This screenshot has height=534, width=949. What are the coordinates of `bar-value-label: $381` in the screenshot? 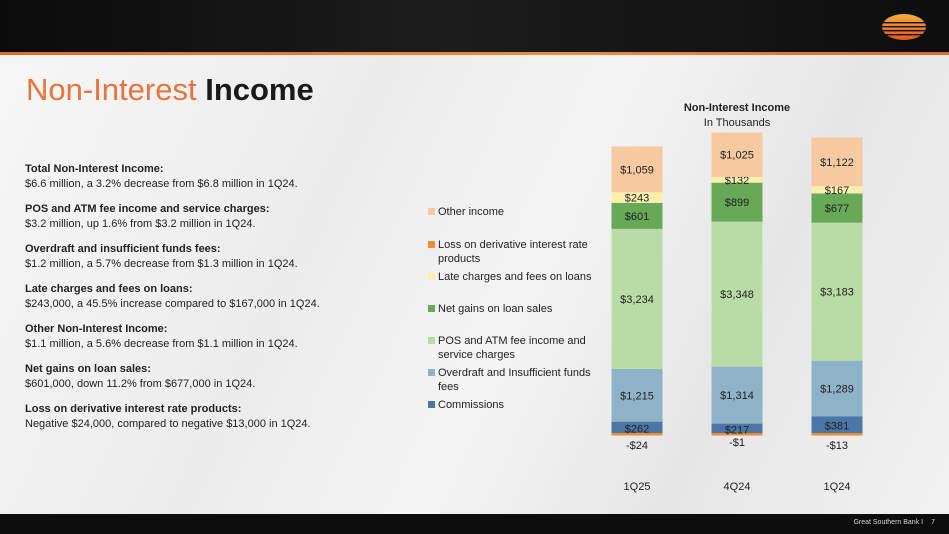 It's located at (837, 427).